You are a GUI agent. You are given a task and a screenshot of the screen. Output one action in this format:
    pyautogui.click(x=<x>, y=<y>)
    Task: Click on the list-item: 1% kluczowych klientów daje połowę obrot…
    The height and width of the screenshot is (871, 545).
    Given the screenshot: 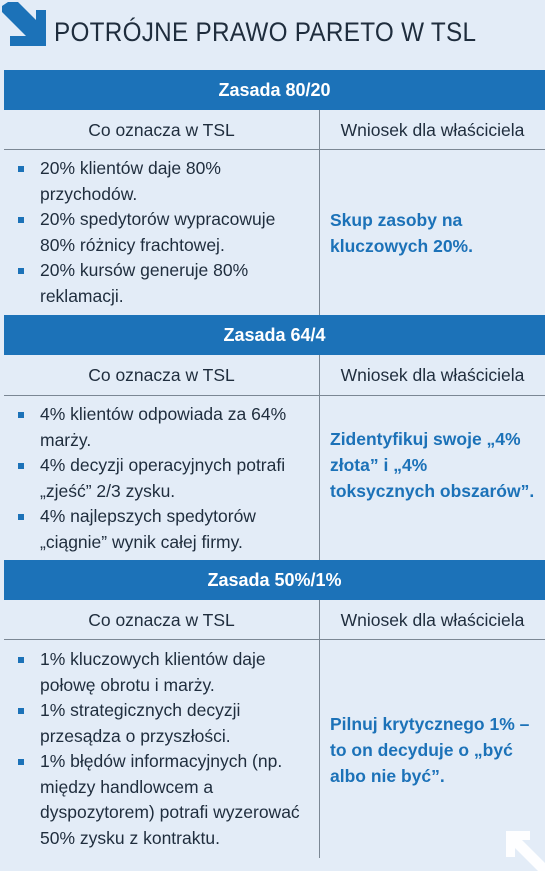 What is the action you would take?
    pyautogui.click(x=165, y=672)
    